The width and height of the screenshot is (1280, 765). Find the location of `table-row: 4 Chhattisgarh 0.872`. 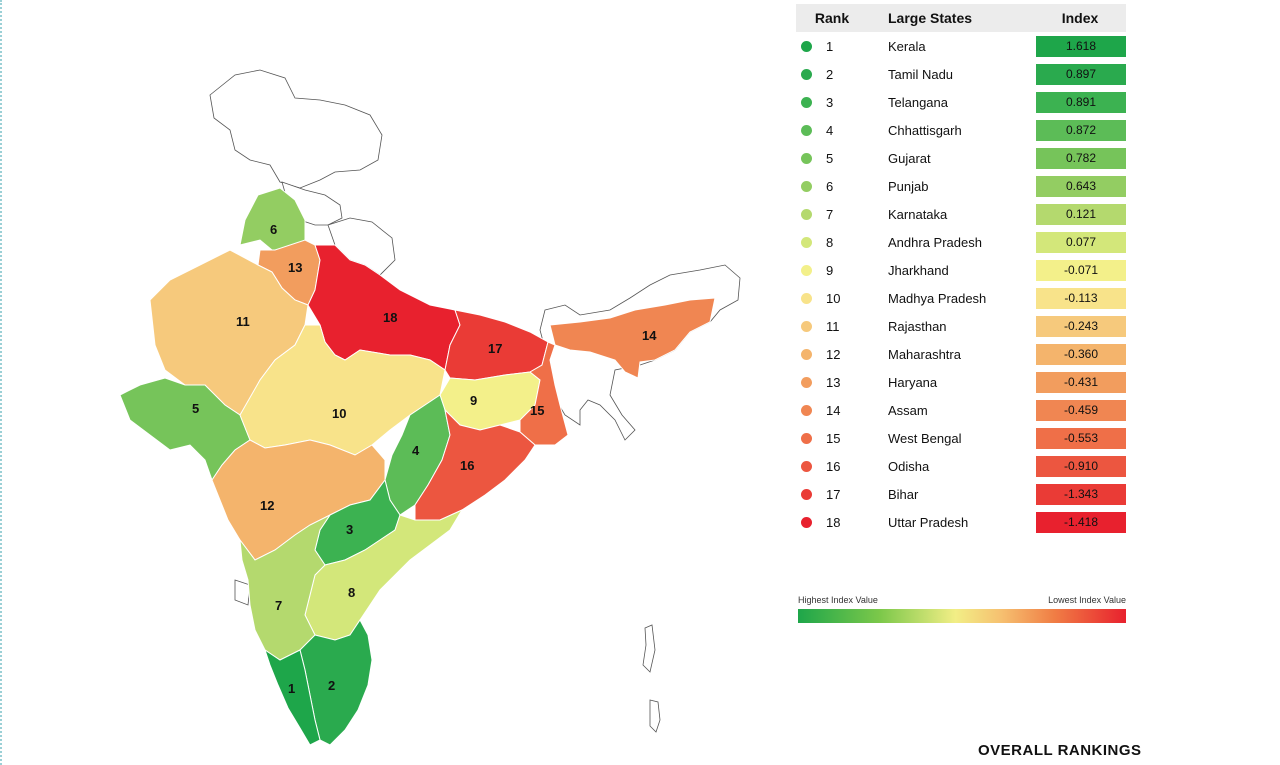

table-row: 4 Chhattisgarh 0.872 is located at coordinates (961, 130).